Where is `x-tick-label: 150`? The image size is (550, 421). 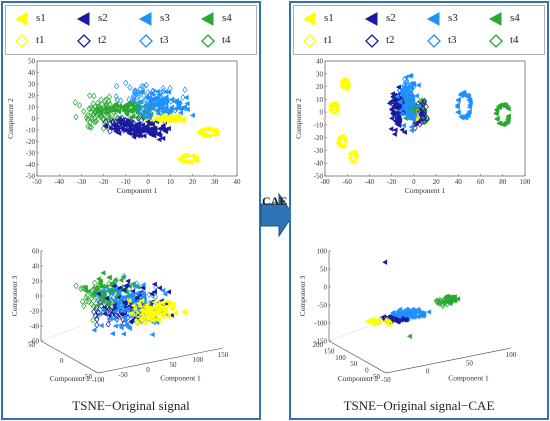
x-tick-label: 150 is located at coordinates (223, 355).